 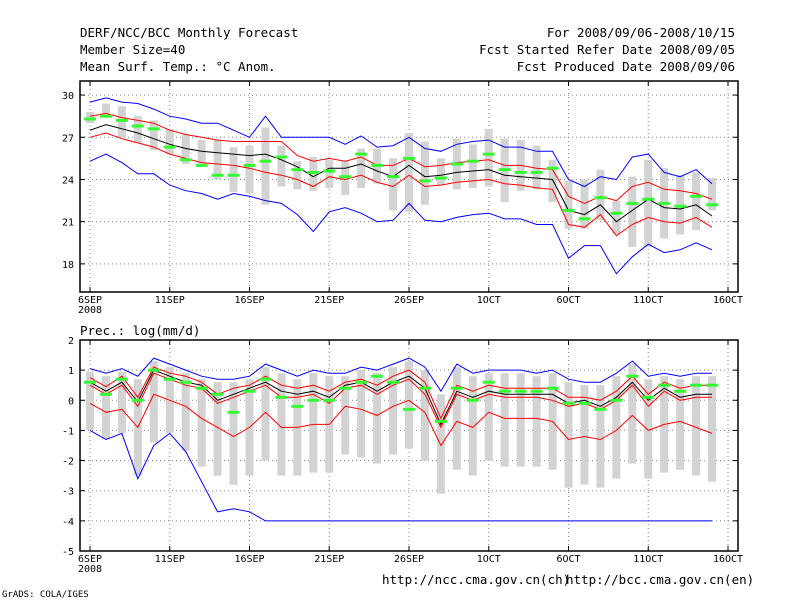 What do you see at coordinates (249, 300) in the screenshot?
I see `x-tick-label: 16SEP` at bounding box center [249, 300].